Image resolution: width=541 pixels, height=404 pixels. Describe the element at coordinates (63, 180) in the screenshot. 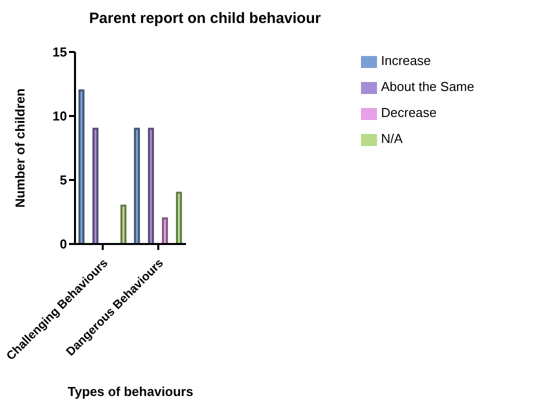

I see `y-tick-label: 5` at that location.